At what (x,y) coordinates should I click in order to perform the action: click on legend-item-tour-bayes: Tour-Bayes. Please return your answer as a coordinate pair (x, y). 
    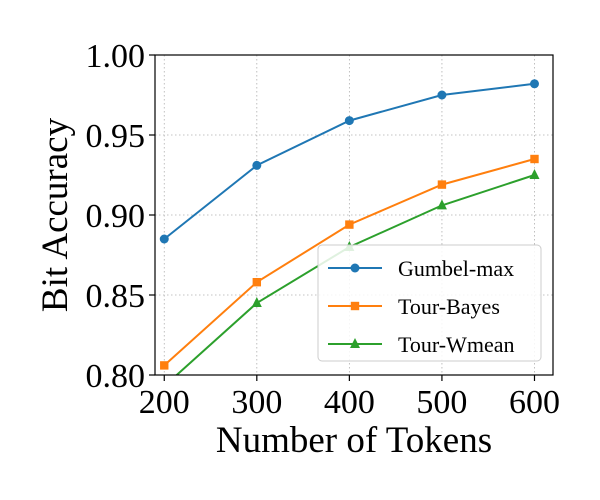
    Looking at the image, I should click on (414, 306).